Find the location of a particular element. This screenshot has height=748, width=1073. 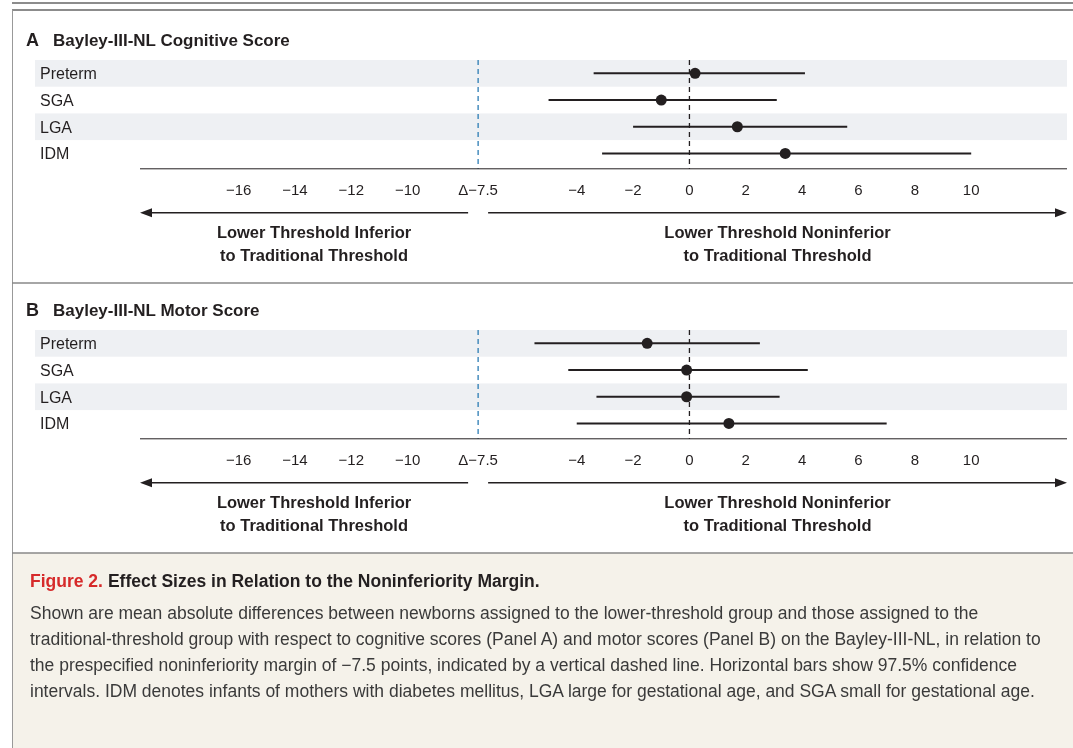

text: B is located at coordinates (32, 310).